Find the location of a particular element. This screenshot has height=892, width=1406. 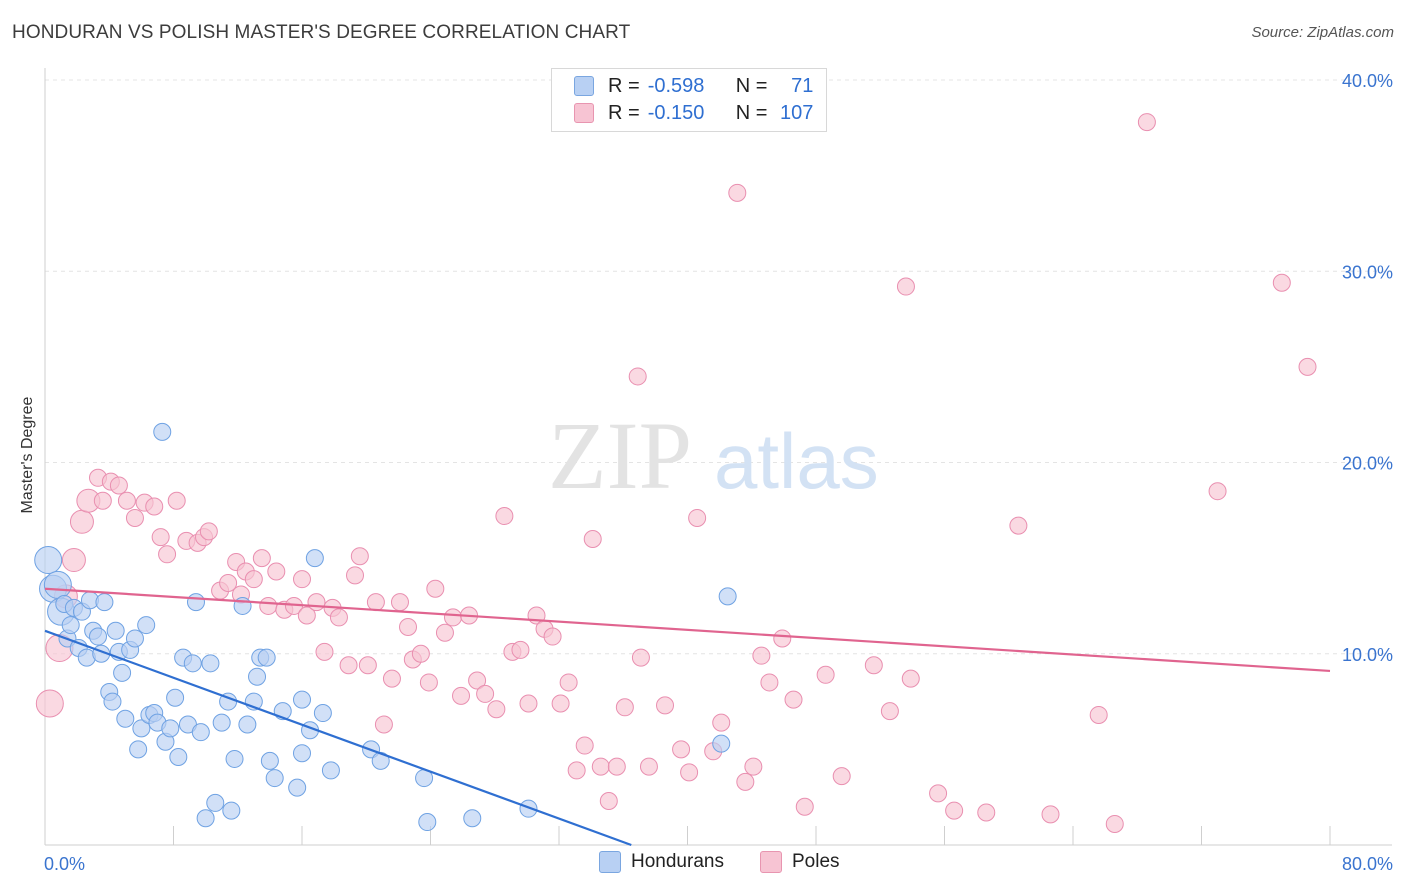

y-axis-label: Master's Degree is located at coordinates (27, 454).